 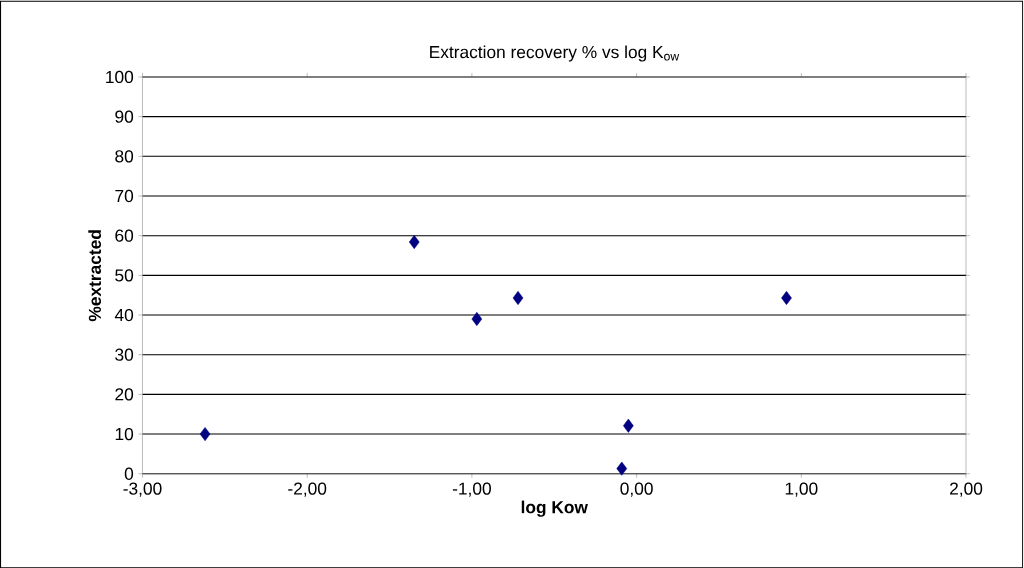 I want to click on x-tick-label: 2,00, so click(x=966, y=489).